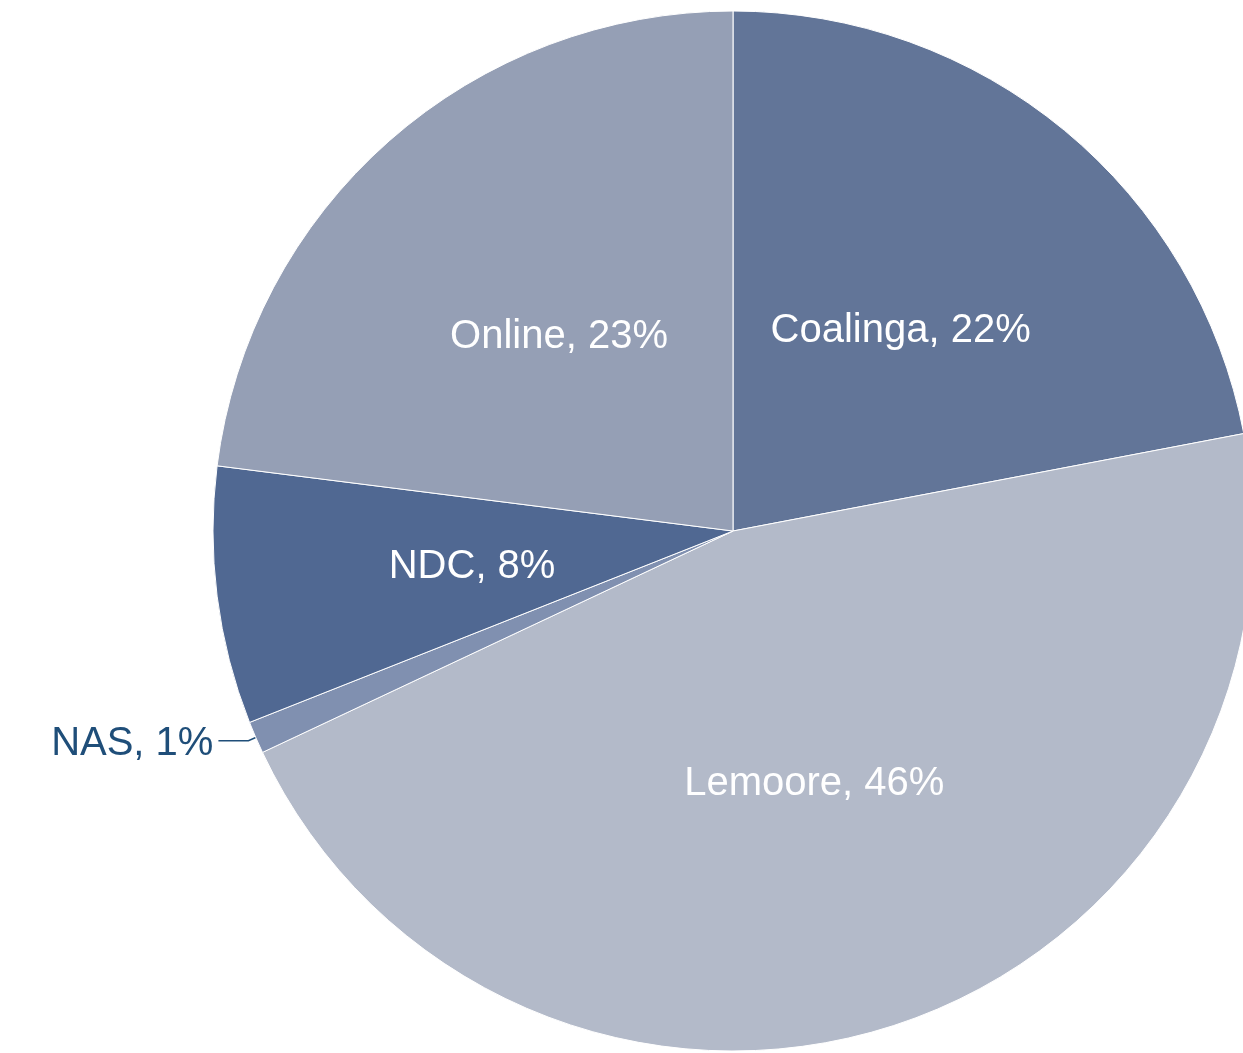 The height and width of the screenshot is (1053, 1243). Describe the element at coordinates (559, 333) in the screenshot. I see `slice-label: Online, 23%` at that location.